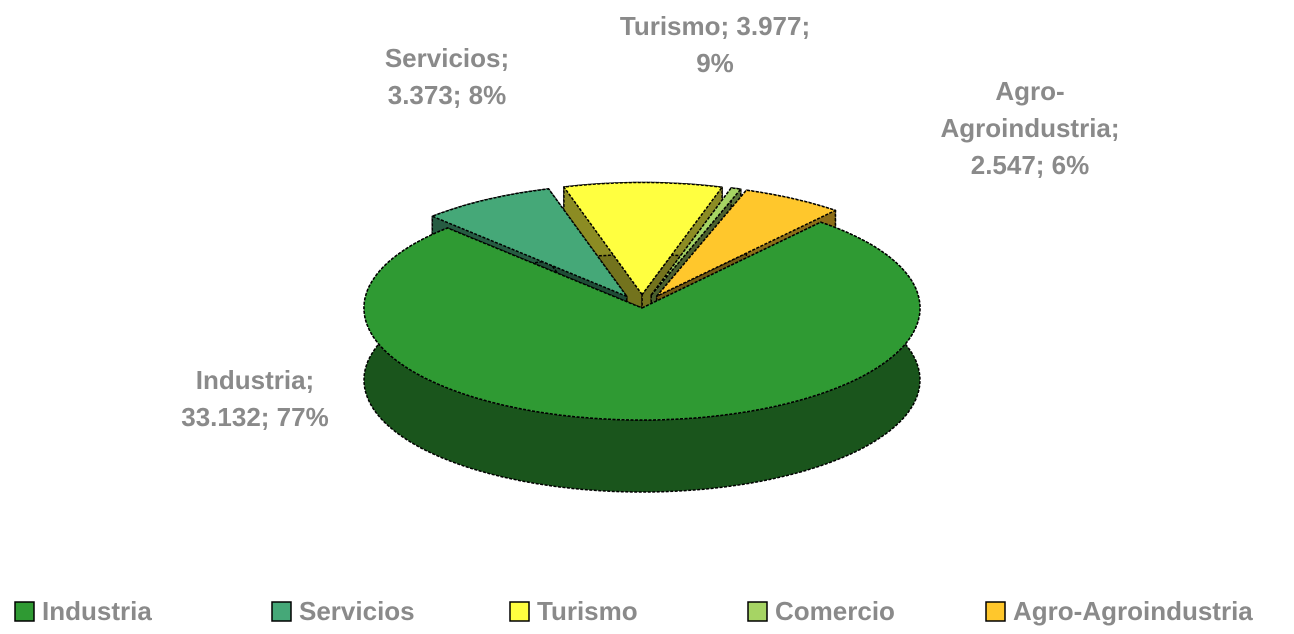 The height and width of the screenshot is (634, 1294). Describe the element at coordinates (97, 611) in the screenshot. I see `legend-label: Industria` at that location.